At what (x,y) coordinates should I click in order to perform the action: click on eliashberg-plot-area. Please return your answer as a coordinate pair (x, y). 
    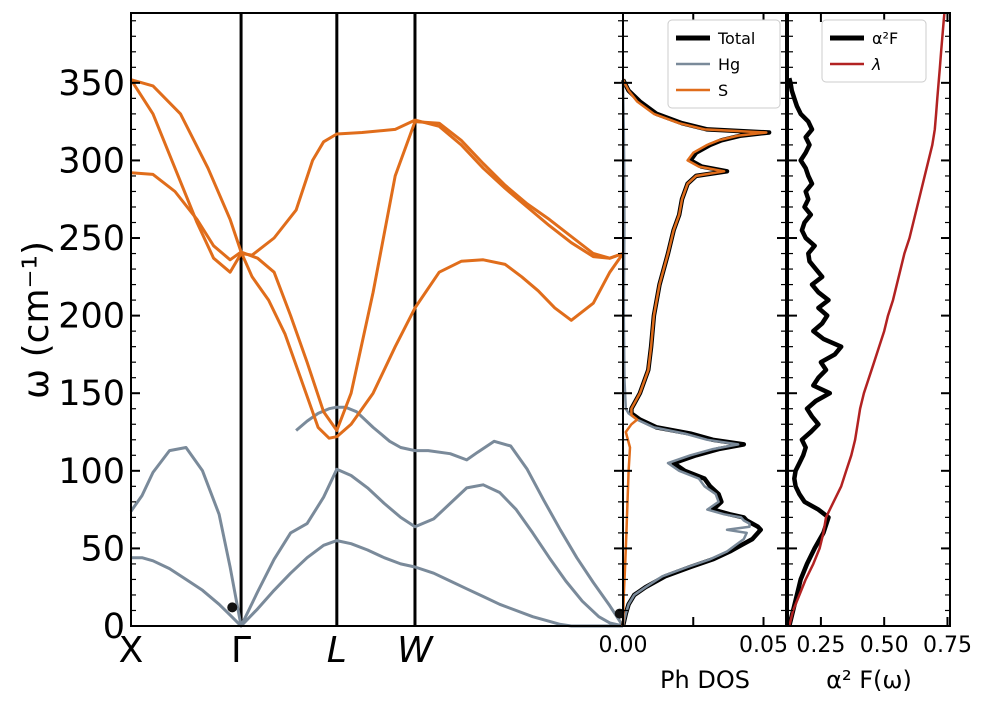
    Looking at the image, I should click on (866, 319).